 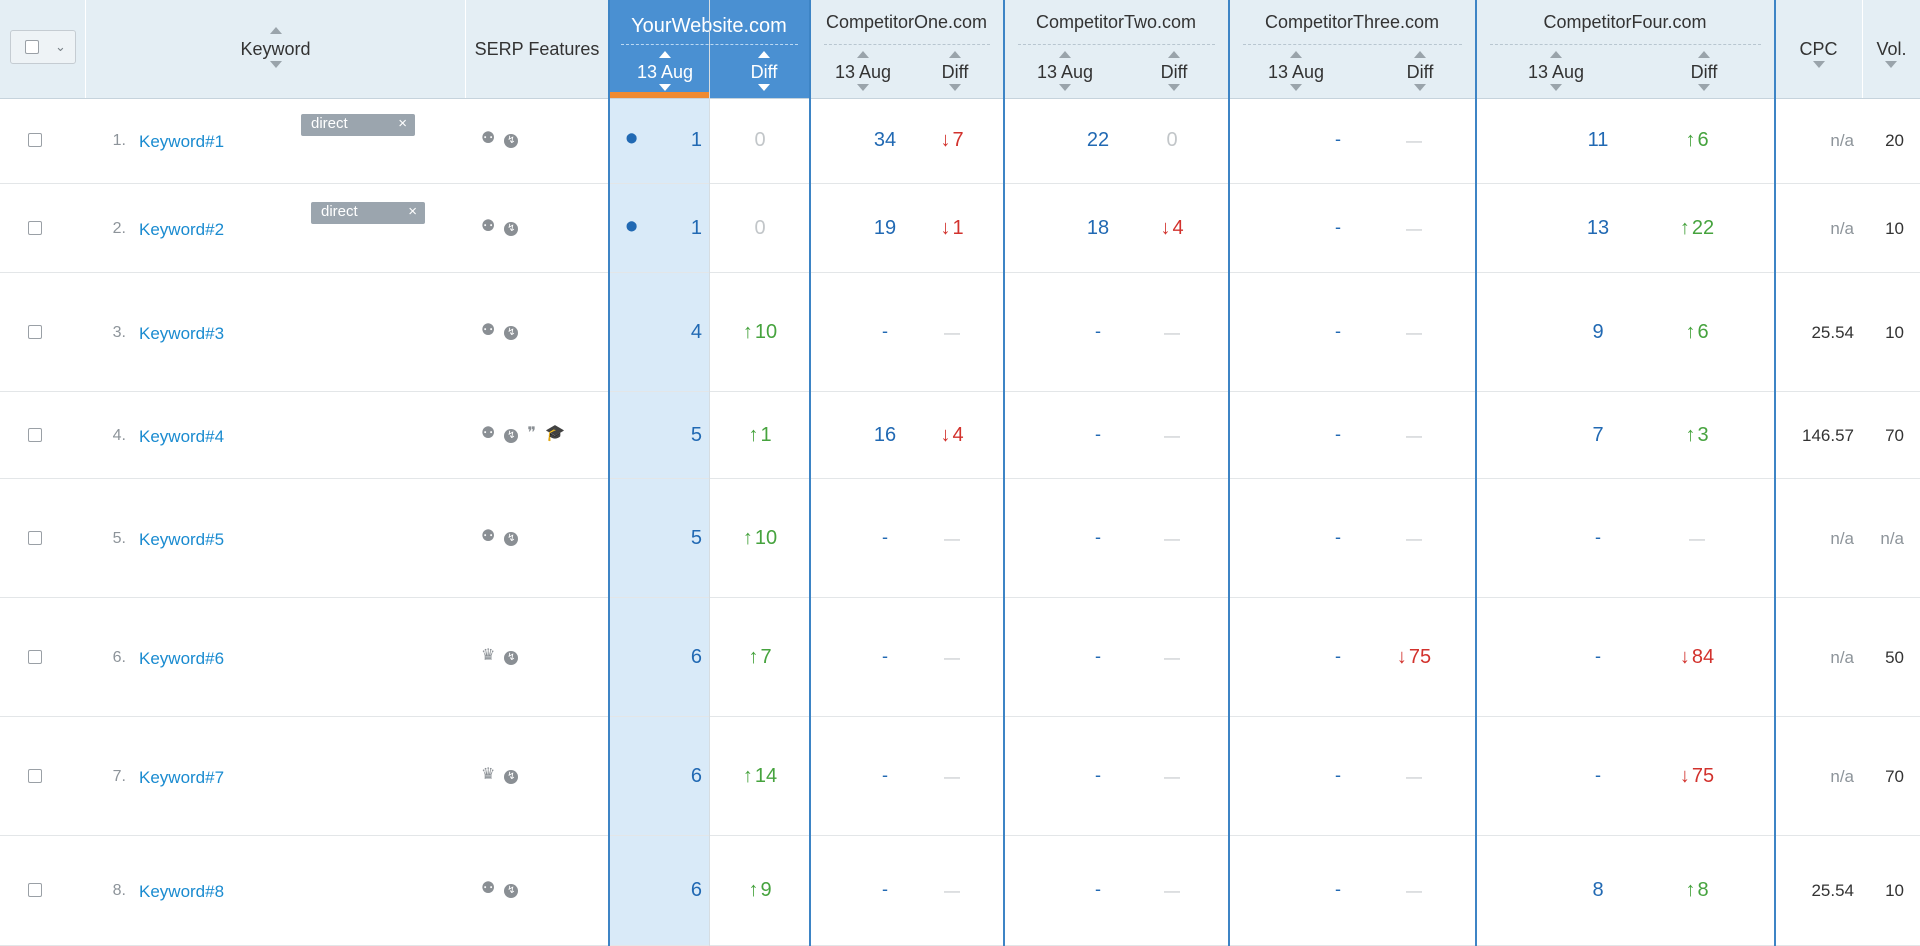 What do you see at coordinates (1065, 72) in the screenshot?
I see `competitor-two-date: 13 Aug` at bounding box center [1065, 72].